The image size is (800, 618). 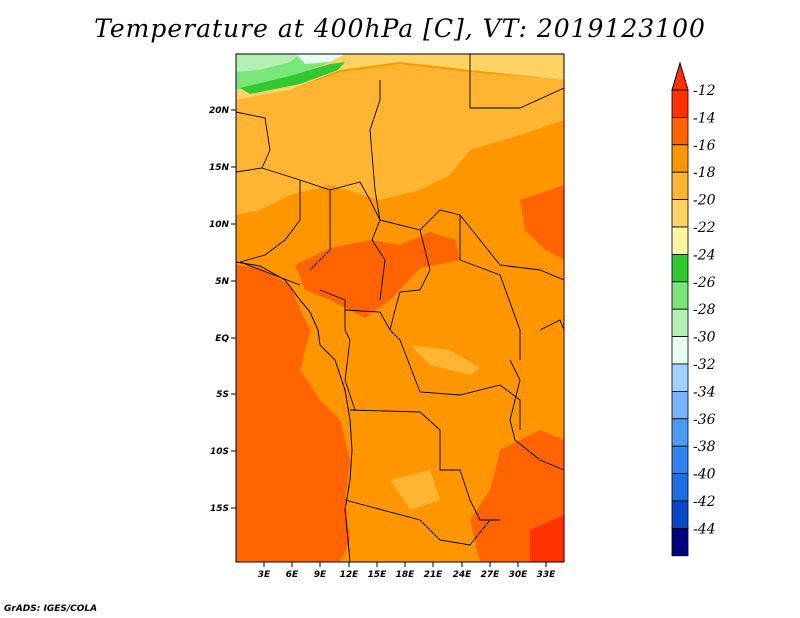 I want to click on lat-axis: 20N 15N 10N 5N EQ 5S 10S 15S, so click(x=222, y=310).